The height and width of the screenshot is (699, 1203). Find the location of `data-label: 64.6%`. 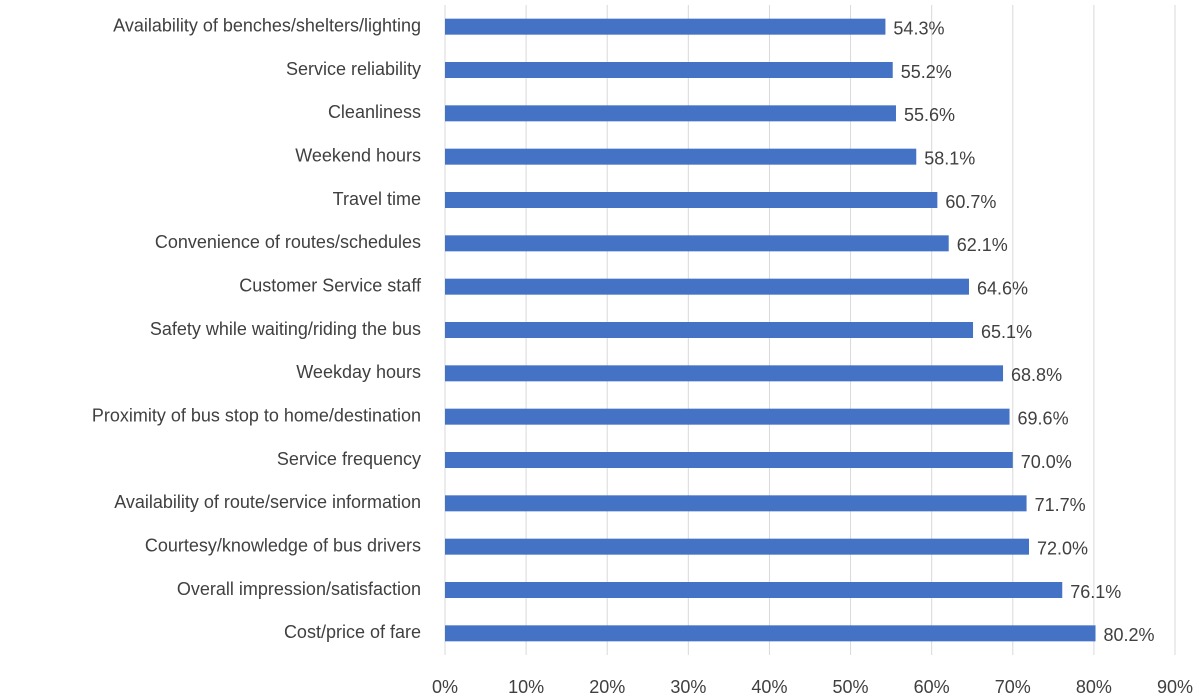

data-label: 64.6% is located at coordinates (1002, 288).